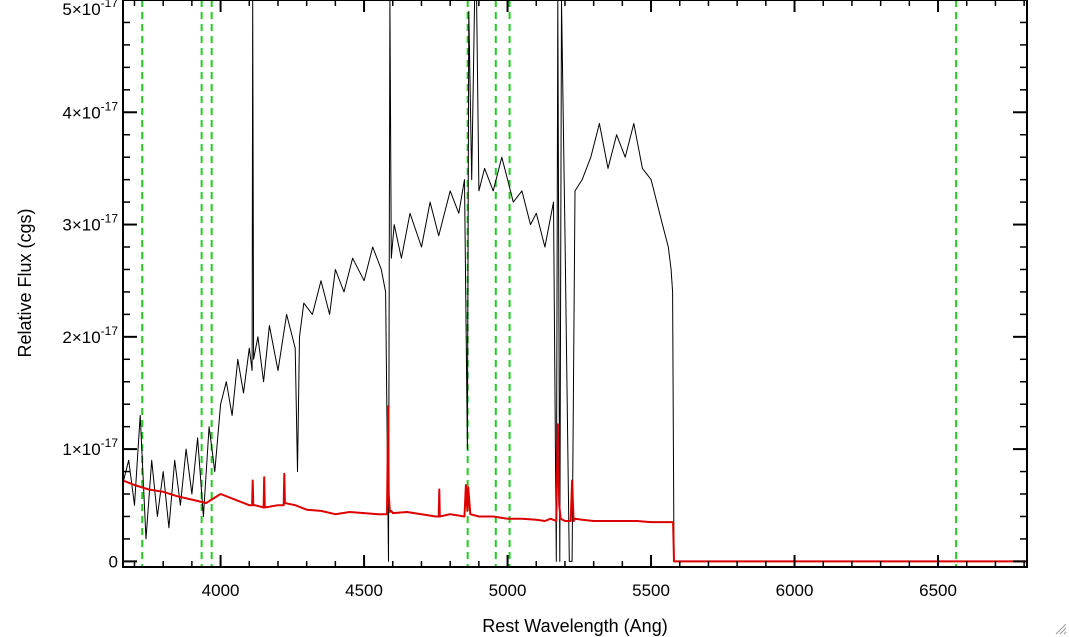  Describe the element at coordinates (113, 561) in the screenshot. I see `y-tick-label: 0` at that location.